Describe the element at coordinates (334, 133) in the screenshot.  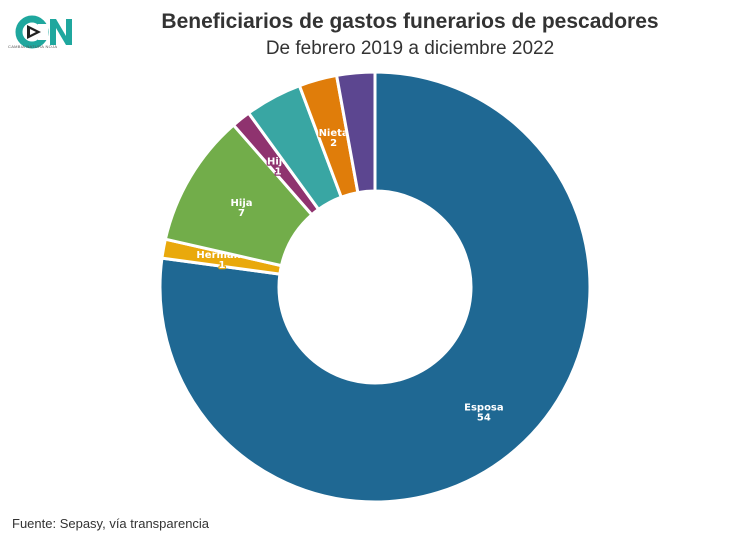
I see `slice-label: Nieta` at that location.